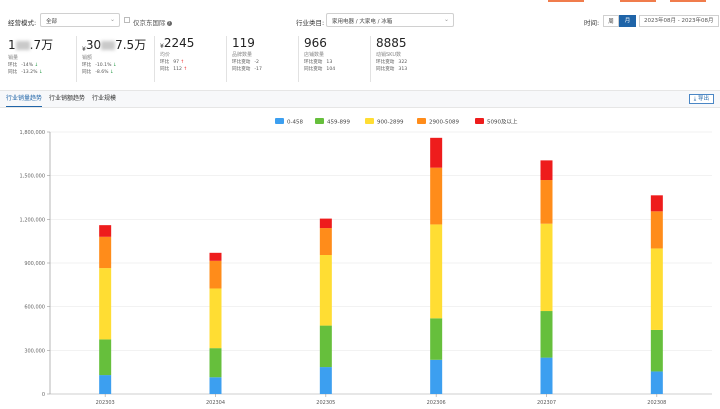 The height and width of the screenshot is (409, 720). What do you see at coordinates (295, 123) in the screenshot?
I see `legend-label: 0-458` at bounding box center [295, 123].